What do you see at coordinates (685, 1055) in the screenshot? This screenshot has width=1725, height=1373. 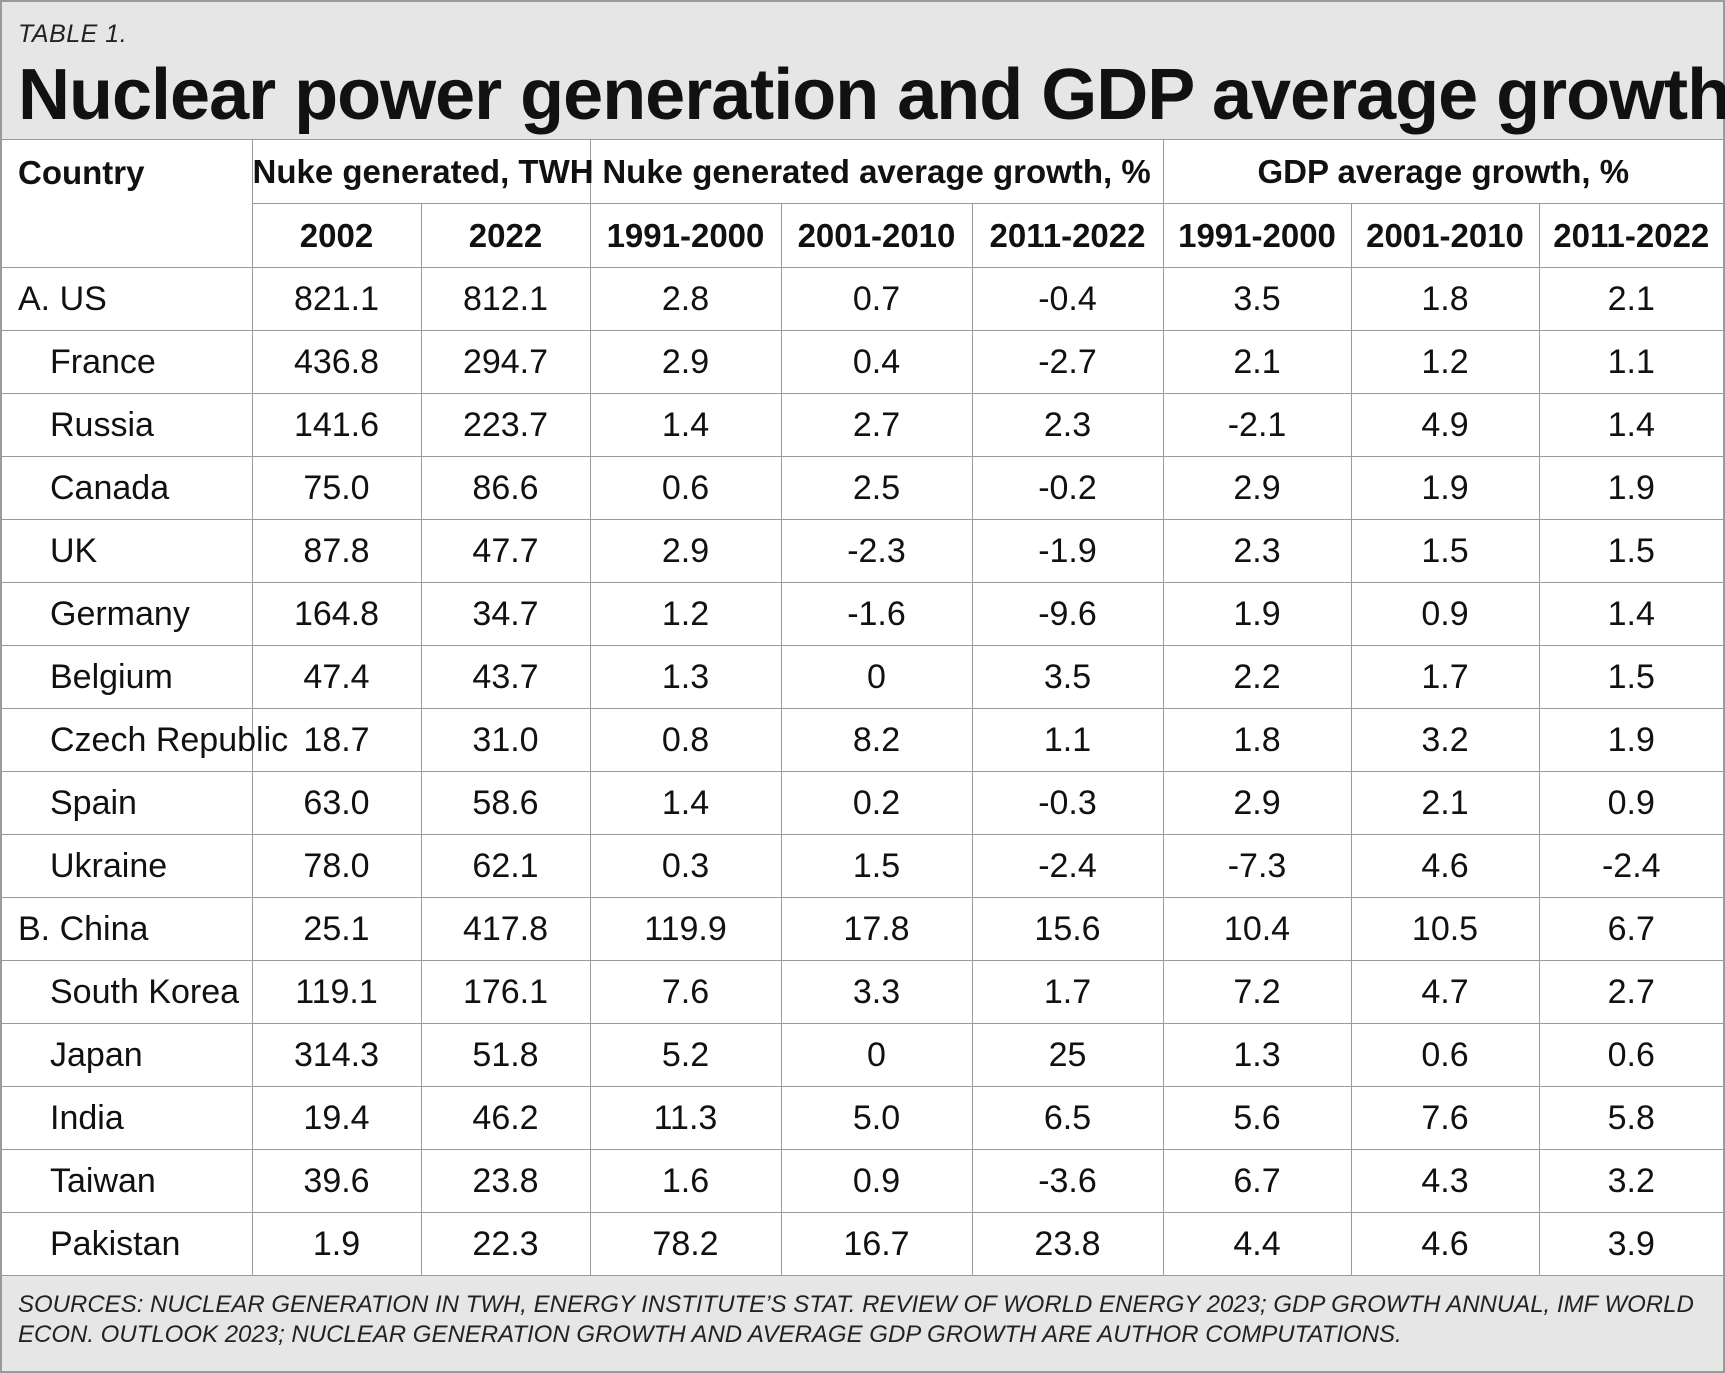 I see `cell-value: 5.2` at bounding box center [685, 1055].